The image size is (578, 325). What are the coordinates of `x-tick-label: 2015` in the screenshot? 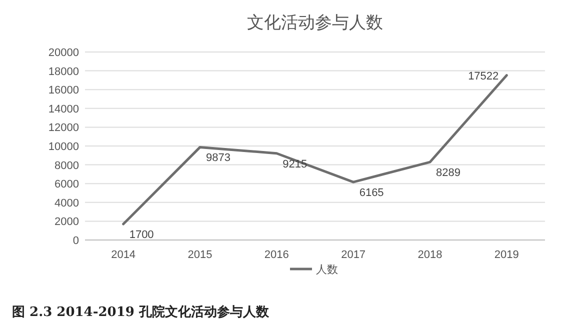 It's located at (200, 255).